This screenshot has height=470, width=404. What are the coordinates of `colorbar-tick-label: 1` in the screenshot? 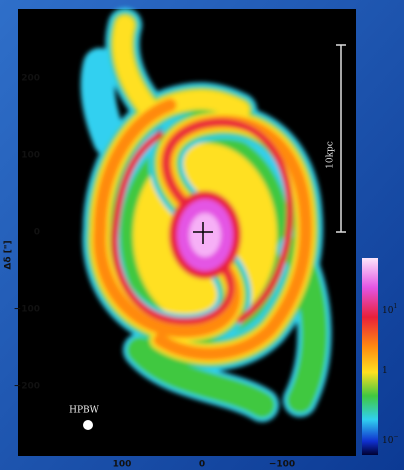 It's located at (385, 371).